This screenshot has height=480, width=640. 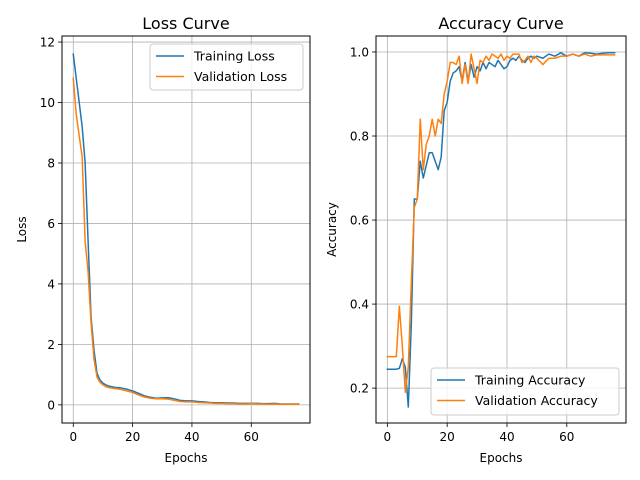 I want to click on y-tick-label: 2, so click(x=51, y=345).